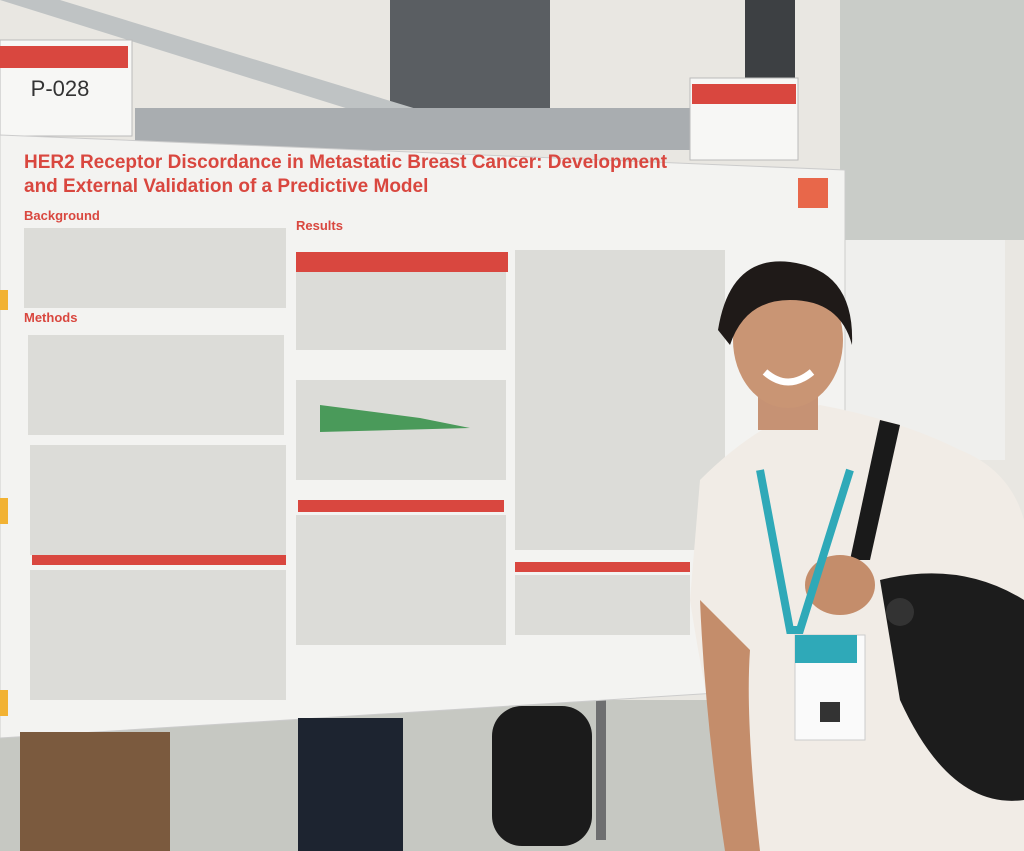  I want to click on hair, so click(785, 303).